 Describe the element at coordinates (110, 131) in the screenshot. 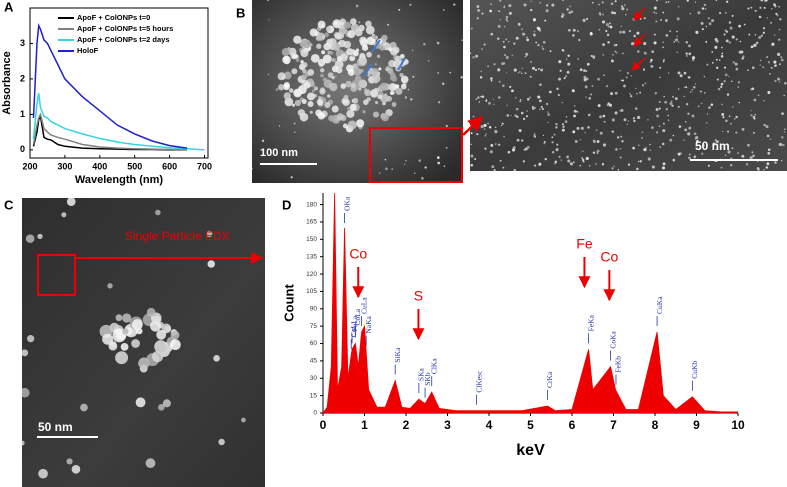

I see `line-series` at that location.